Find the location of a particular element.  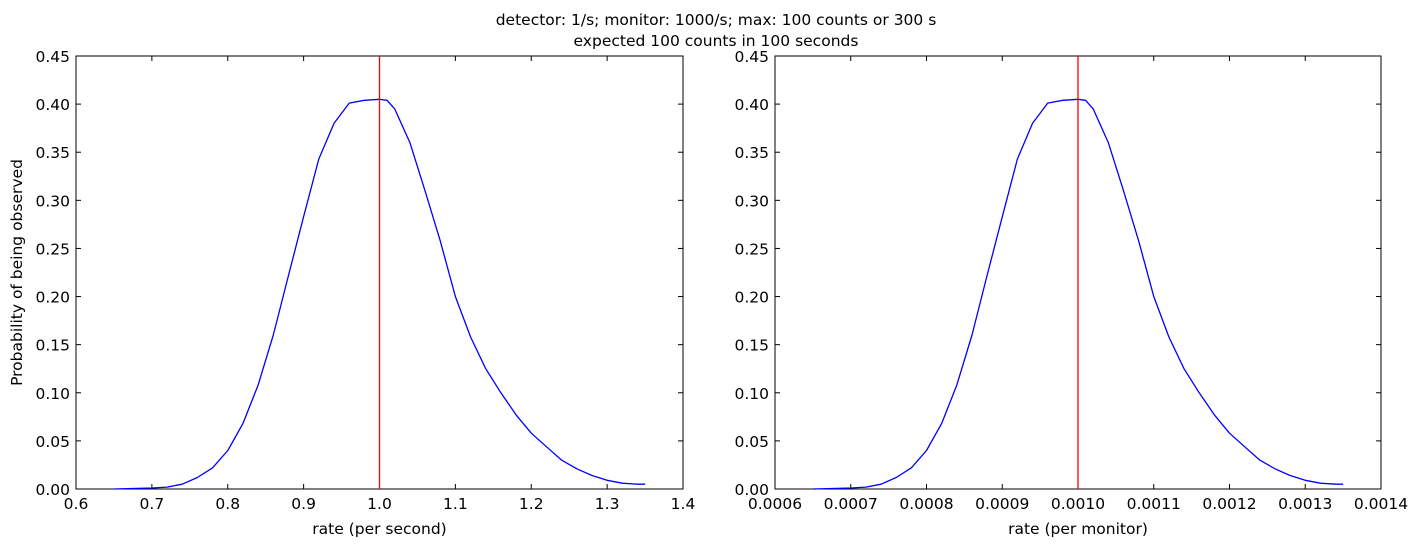

x-tick-label: 0.0010 is located at coordinates (1078, 504).